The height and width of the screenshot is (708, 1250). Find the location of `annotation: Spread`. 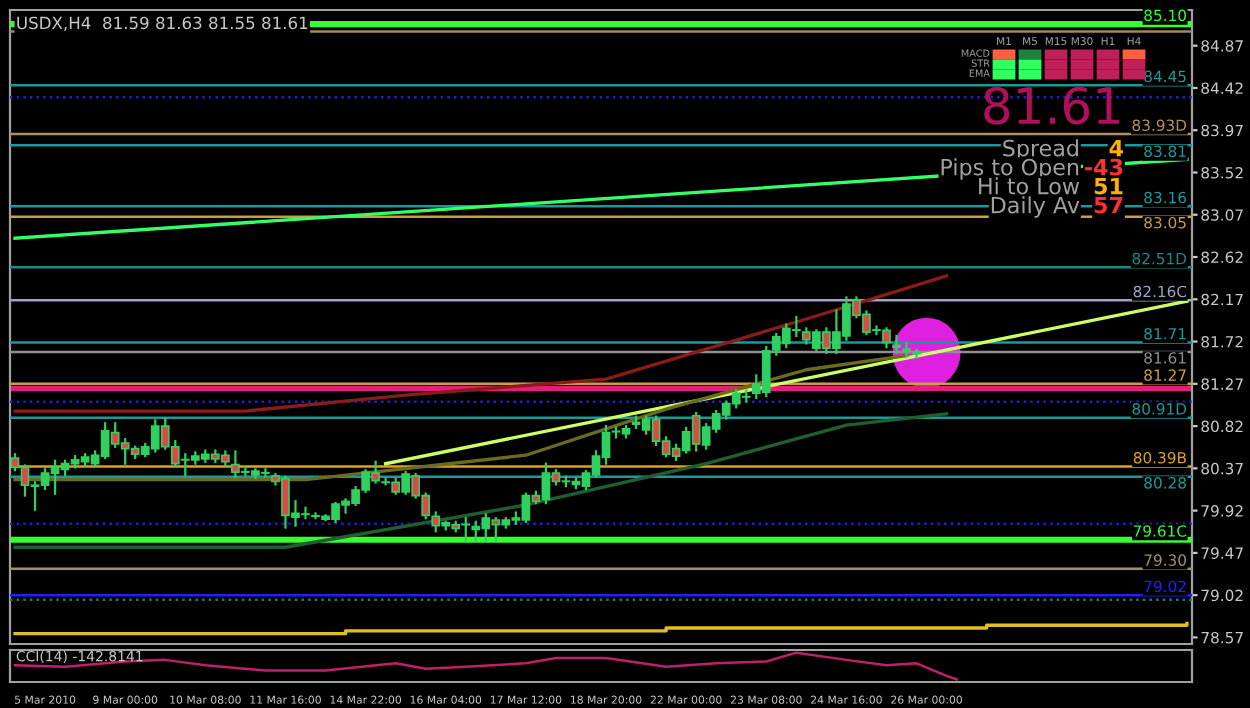

annotation: Spread is located at coordinates (1040, 150).